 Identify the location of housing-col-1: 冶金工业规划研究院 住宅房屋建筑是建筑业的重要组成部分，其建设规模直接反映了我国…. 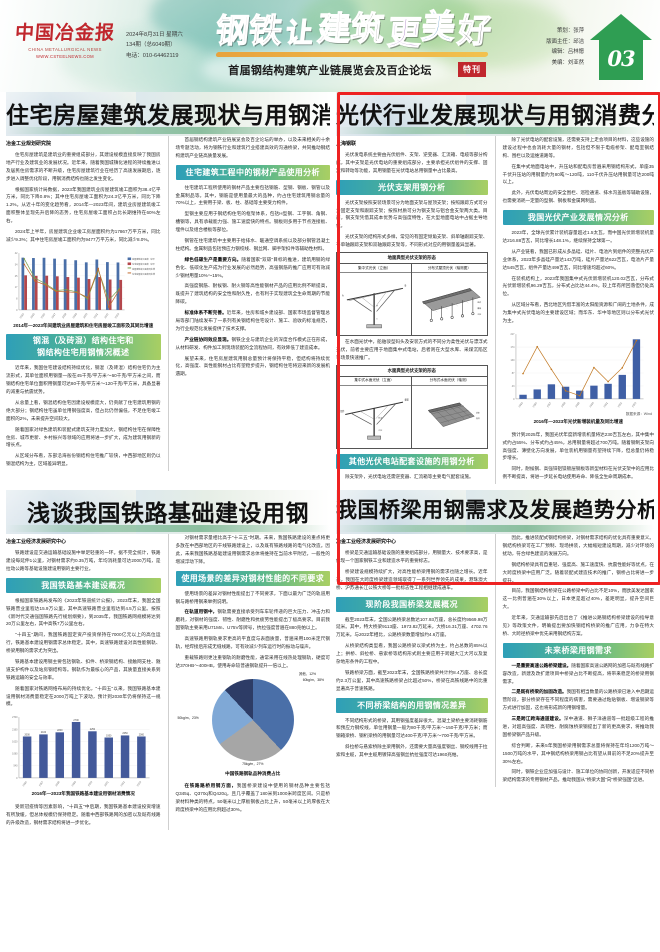
(83, 303).